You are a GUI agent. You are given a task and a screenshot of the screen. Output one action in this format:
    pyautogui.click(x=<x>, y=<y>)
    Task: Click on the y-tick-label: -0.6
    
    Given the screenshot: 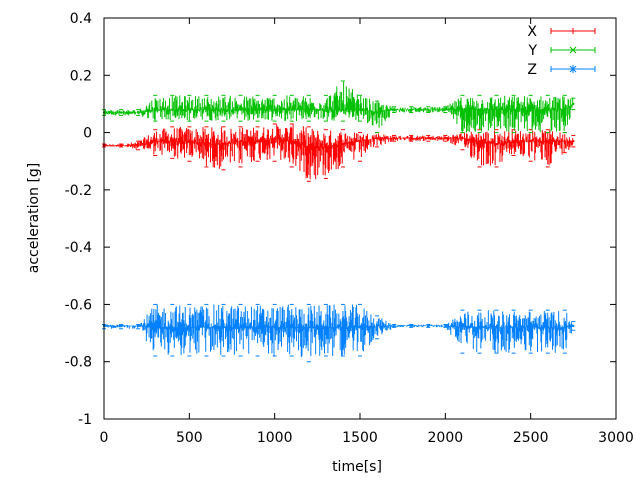 What is the action you would take?
    pyautogui.click(x=78, y=305)
    